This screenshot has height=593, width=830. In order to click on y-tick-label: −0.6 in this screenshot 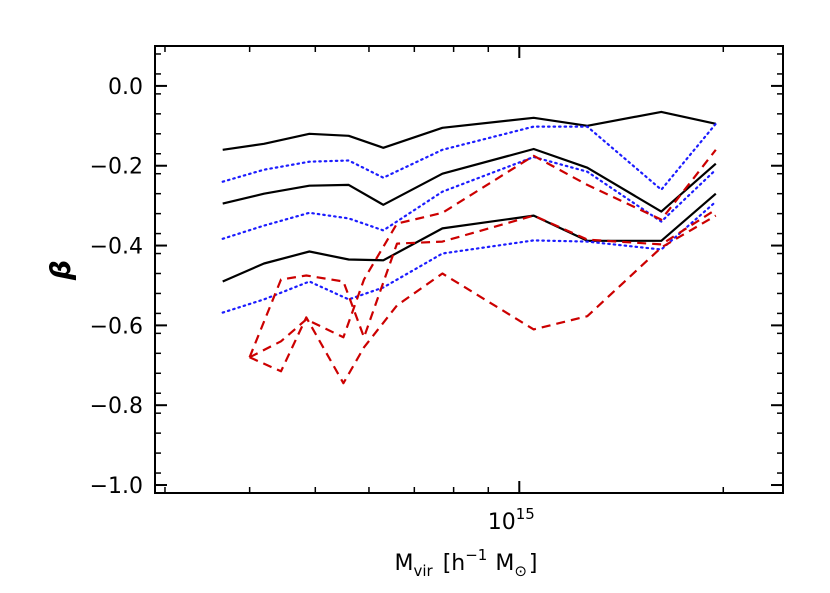, I will do `click(116, 326)`.